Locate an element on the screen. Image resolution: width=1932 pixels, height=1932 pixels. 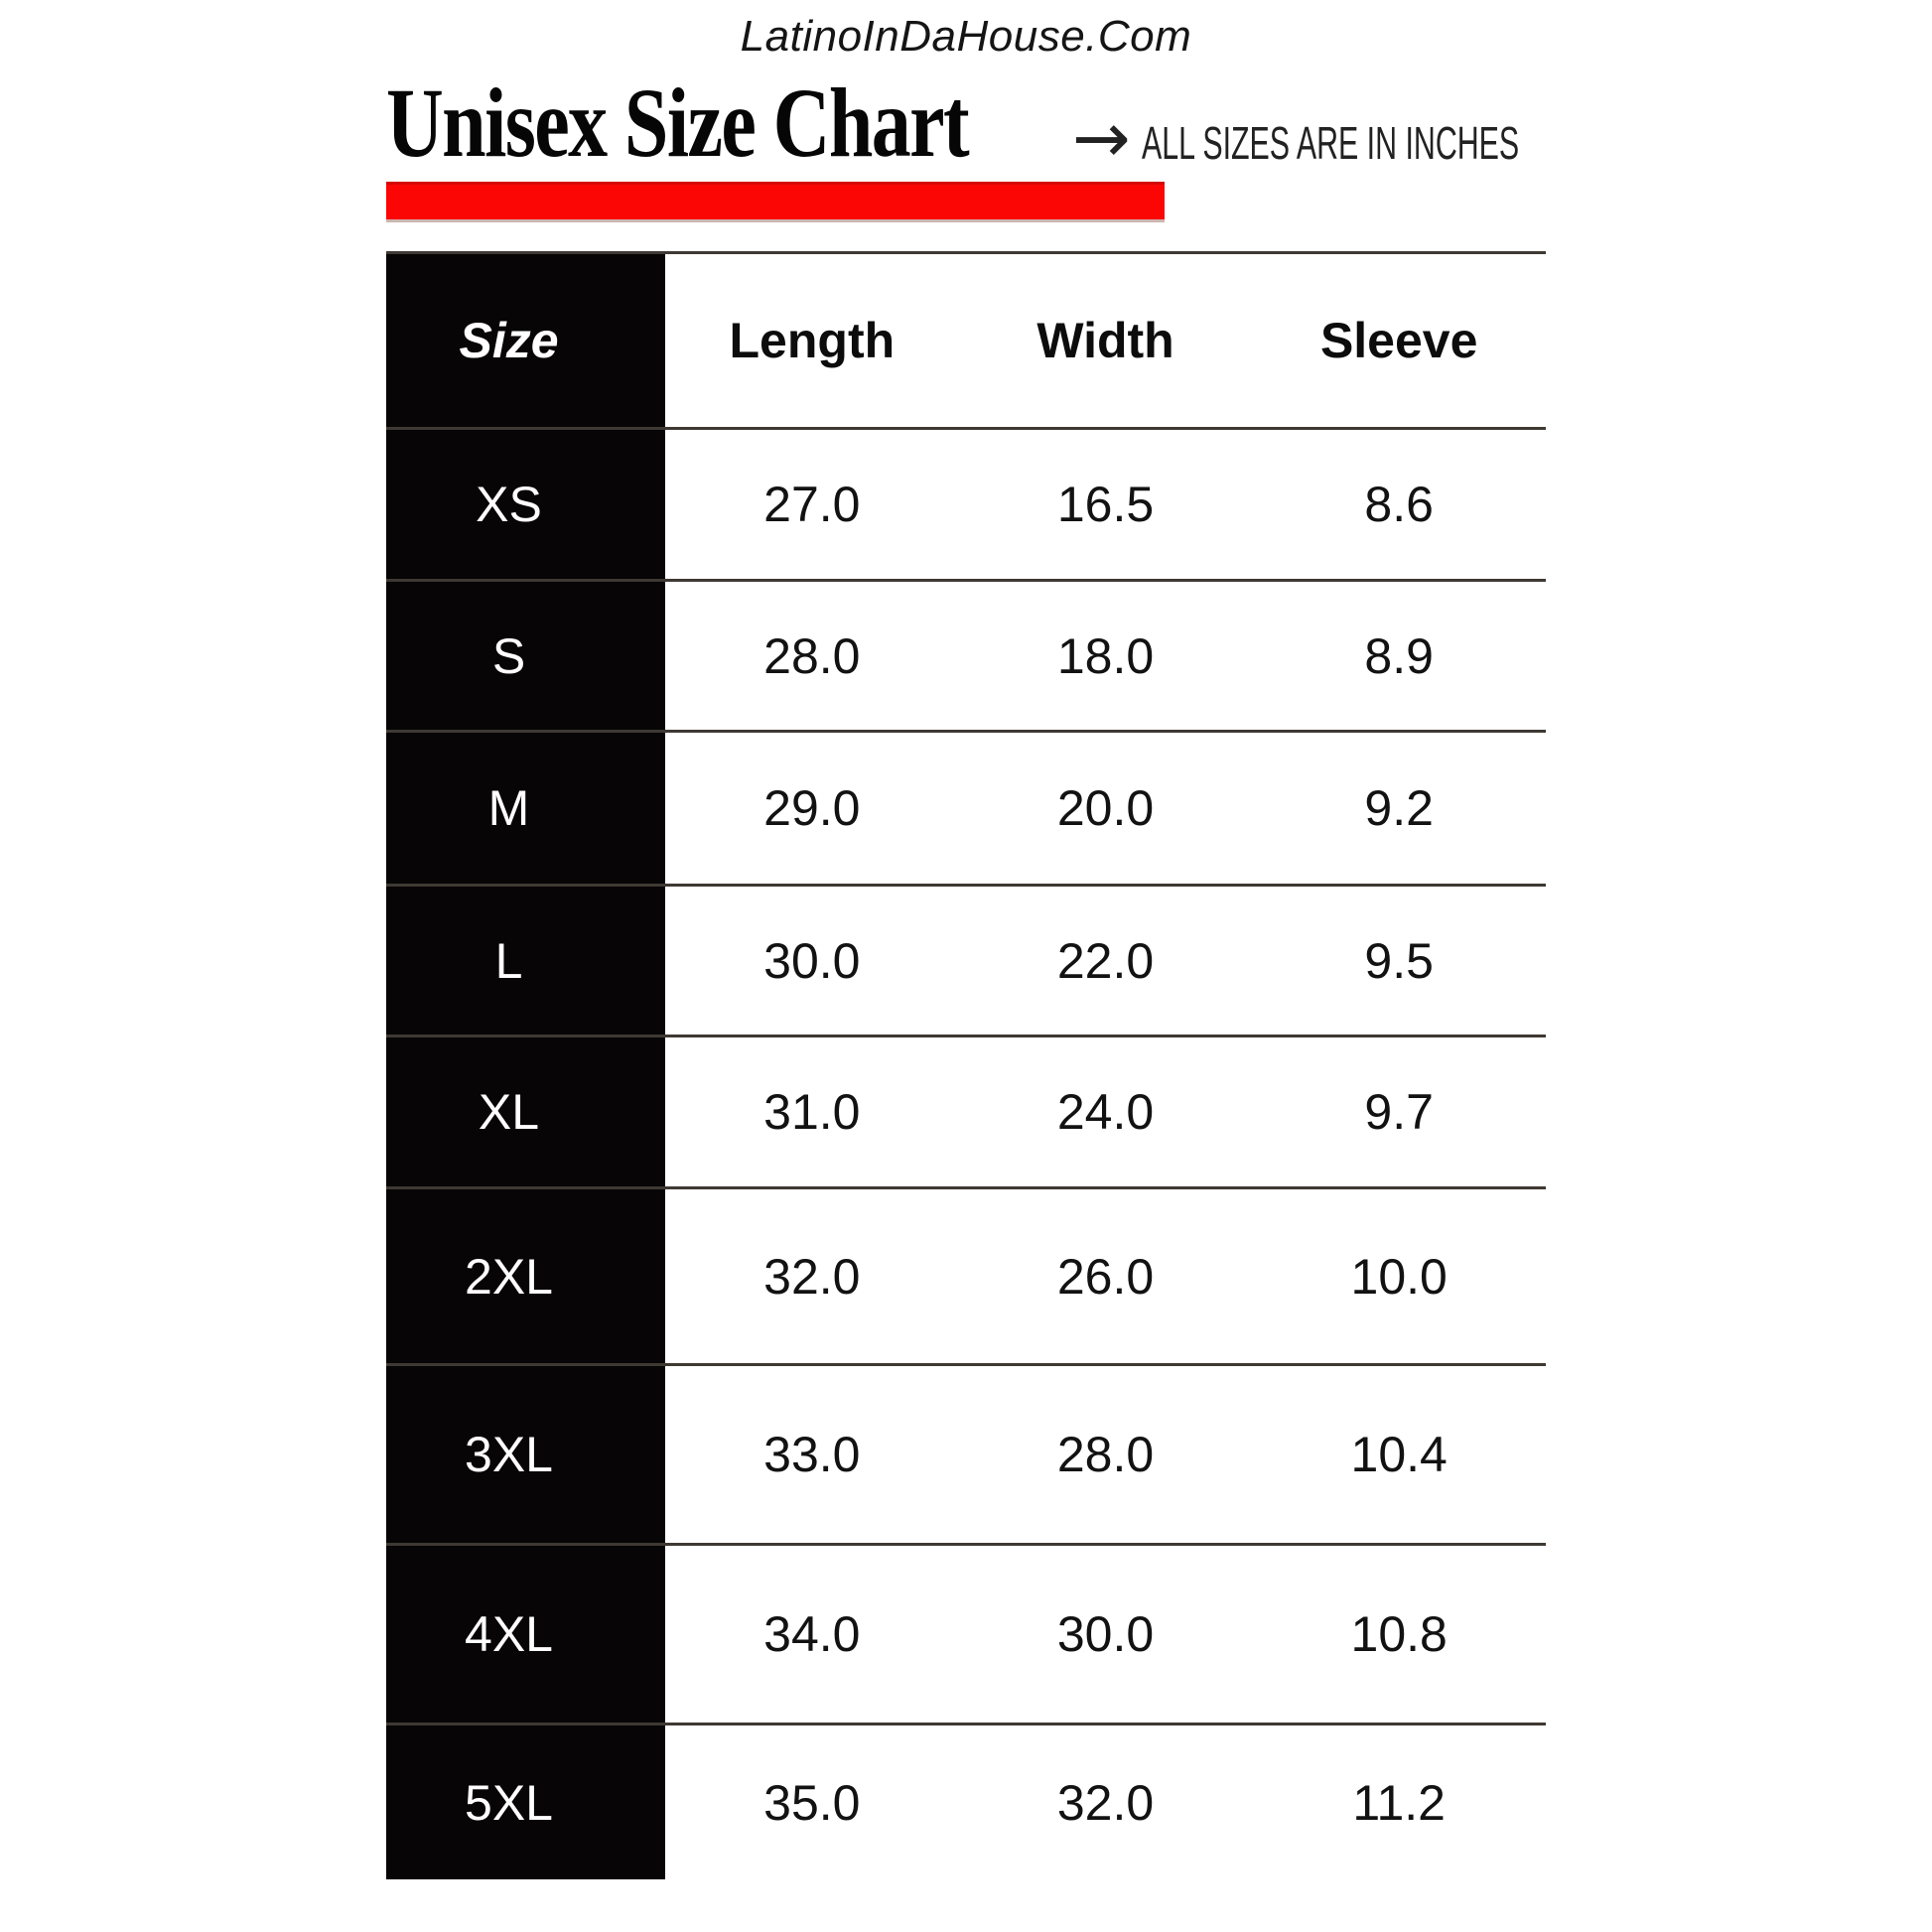
length-value-cell: 29.0 is located at coordinates (812, 808).